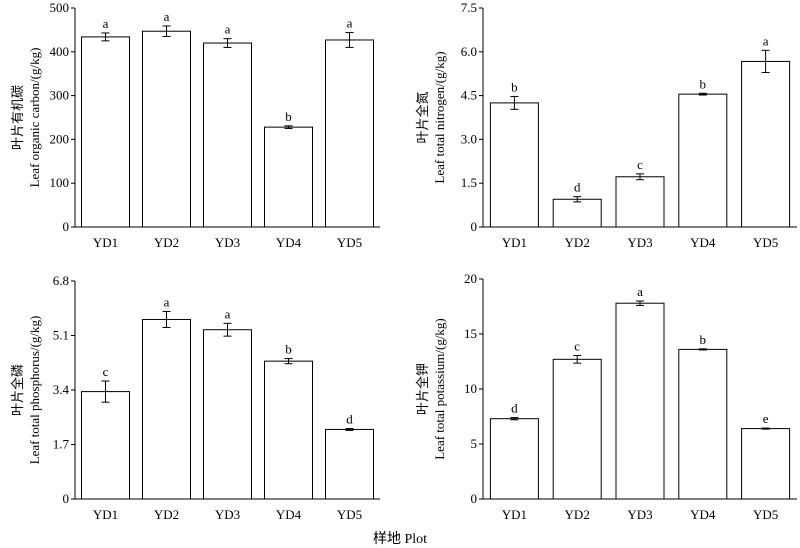  I want to click on y-axis-title: 叶片全磷 Leaf total phosphorus/(g/kg), so click(26, 390).